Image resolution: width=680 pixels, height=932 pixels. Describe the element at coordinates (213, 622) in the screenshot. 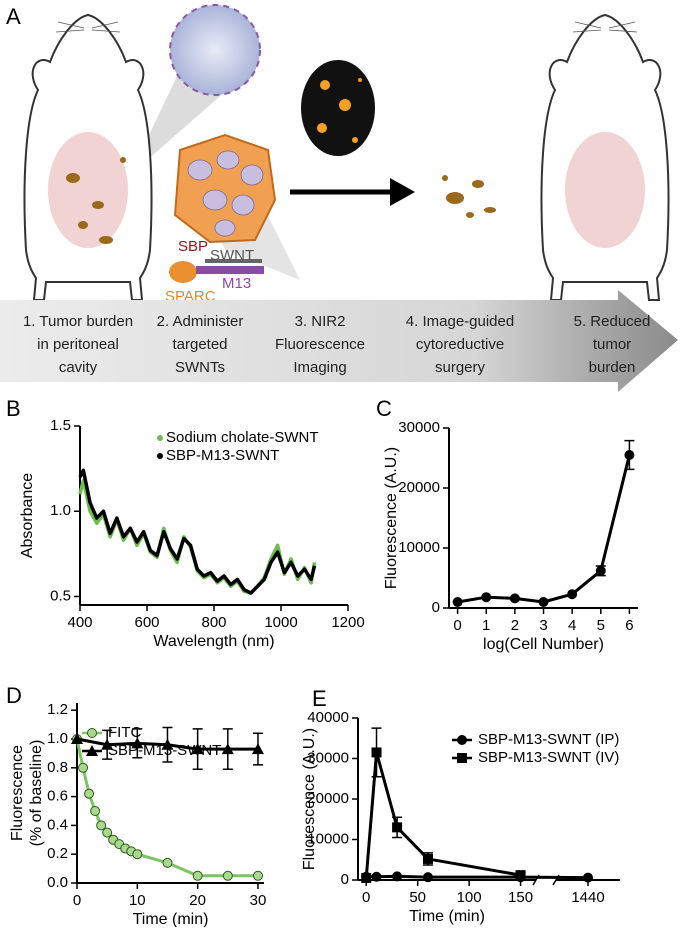

I see `x-tick-label: 800` at that location.